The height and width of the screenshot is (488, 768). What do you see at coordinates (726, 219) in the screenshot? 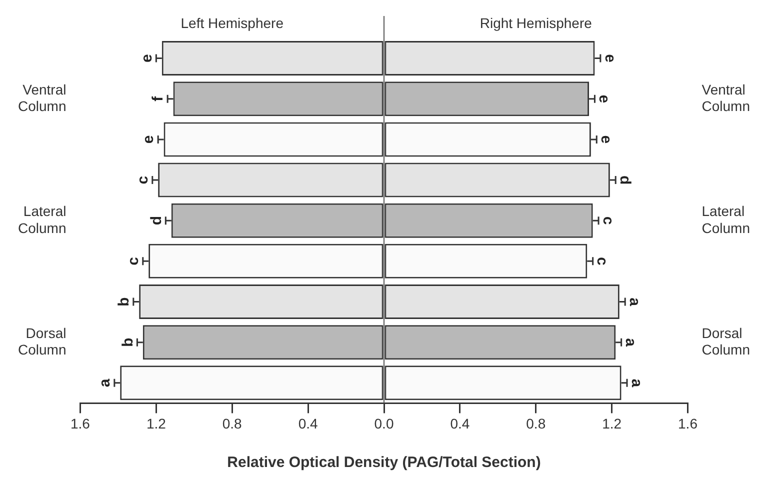
I see `category-label: Lateral Column` at bounding box center [726, 219].